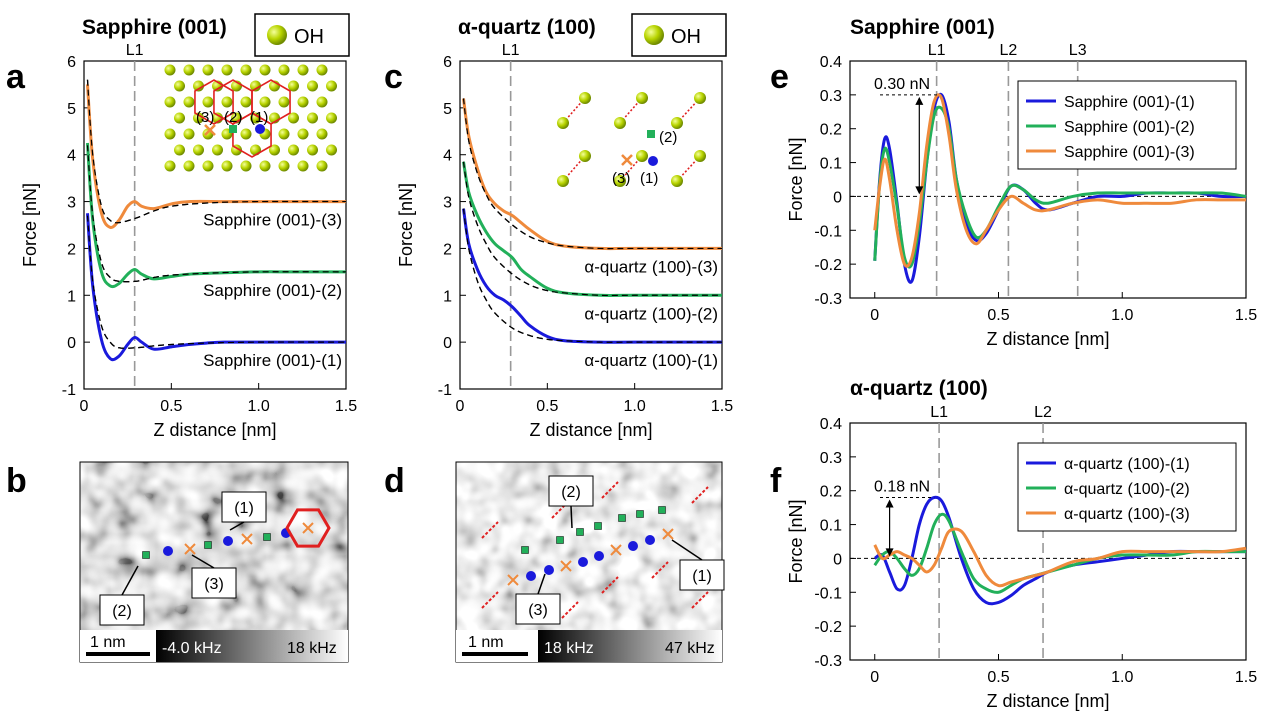 This screenshot has height=716, width=1263. What do you see at coordinates (1127, 514) in the screenshot?
I see `legend-label: α-quartz (100)-(3)` at bounding box center [1127, 514].